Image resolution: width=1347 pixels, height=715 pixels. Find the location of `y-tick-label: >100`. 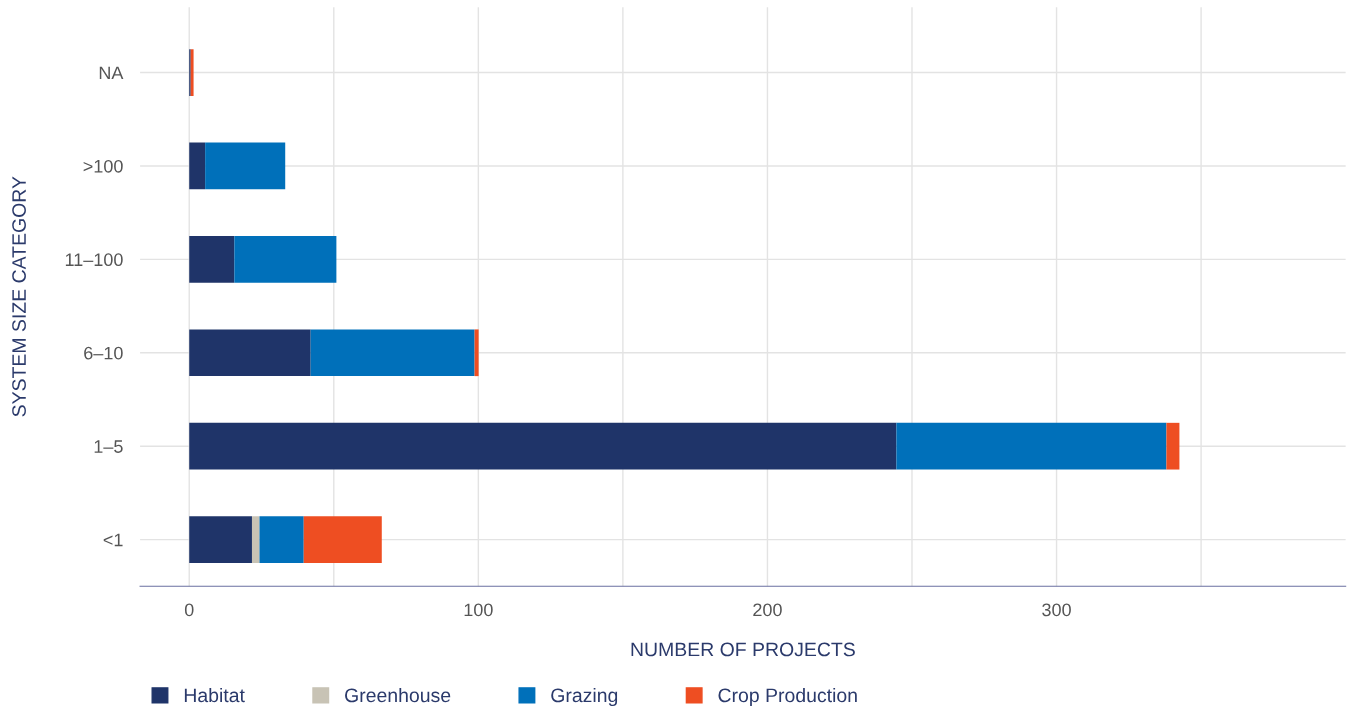

y-tick-label: >100 is located at coordinates (103, 166).